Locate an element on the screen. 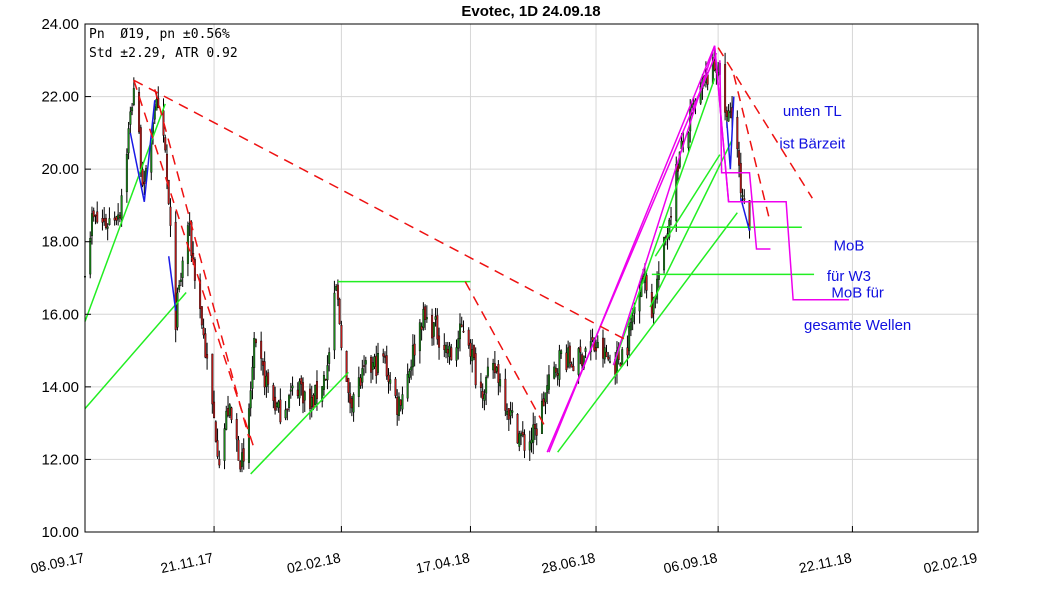 The image size is (1063, 591). annotation-text: MoB für is located at coordinates (857, 293).